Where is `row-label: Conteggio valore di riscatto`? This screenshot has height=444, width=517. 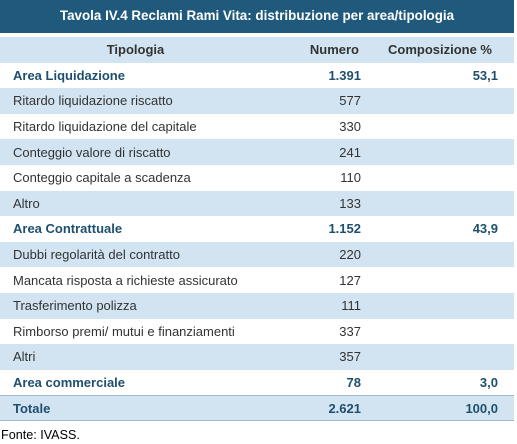 row-label: Conteggio valore di riscatto is located at coordinates (92, 152).